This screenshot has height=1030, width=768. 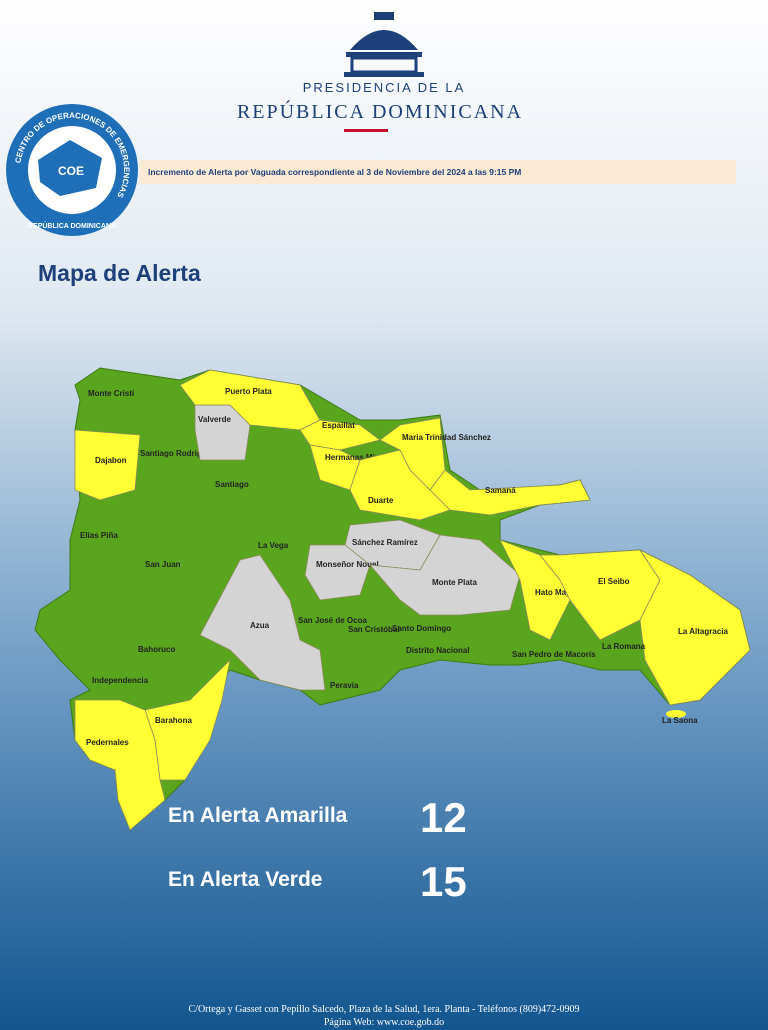 What do you see at coordinates (438, 650) in the screenshot?
I see `province-label: Distrito Nacional` at bounding box center [438, 650].